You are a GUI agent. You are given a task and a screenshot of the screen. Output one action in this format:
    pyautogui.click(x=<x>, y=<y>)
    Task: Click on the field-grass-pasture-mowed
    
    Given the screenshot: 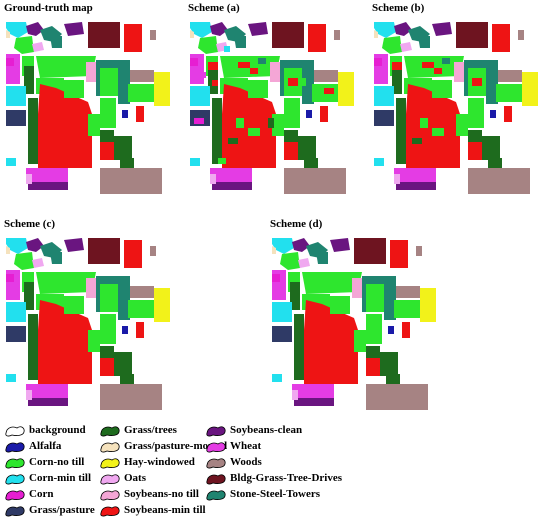 What is the action you would take?
    pyautogui.click(x=8, y=250)
    